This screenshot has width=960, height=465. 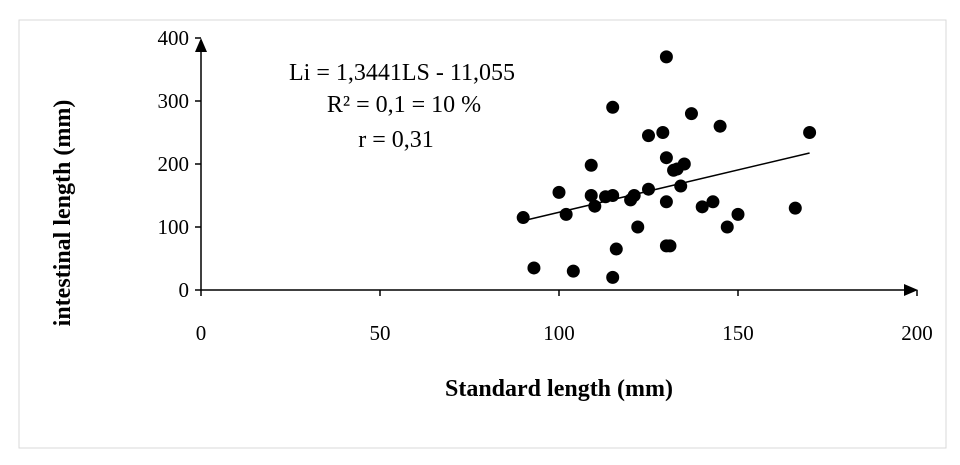 I want to click on y-tick-label: 0, so click(x=184, y=290).